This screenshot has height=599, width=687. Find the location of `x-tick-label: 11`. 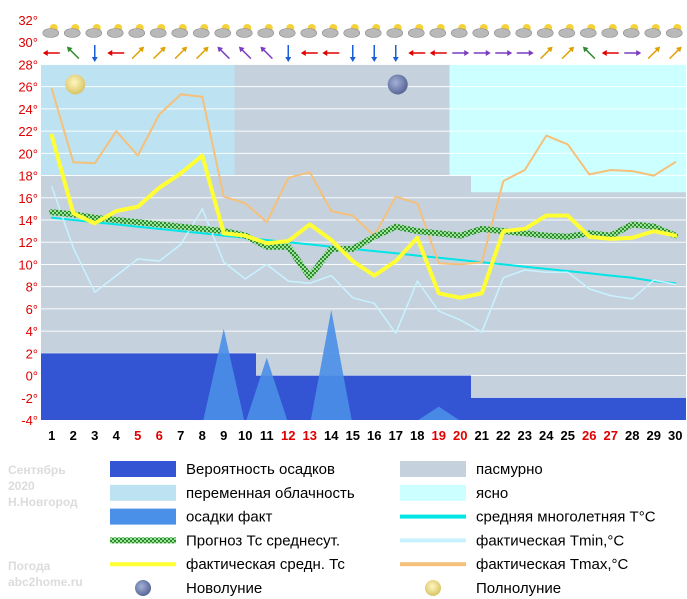

x-tick-label: 11 is located at coordinates (267, 435).